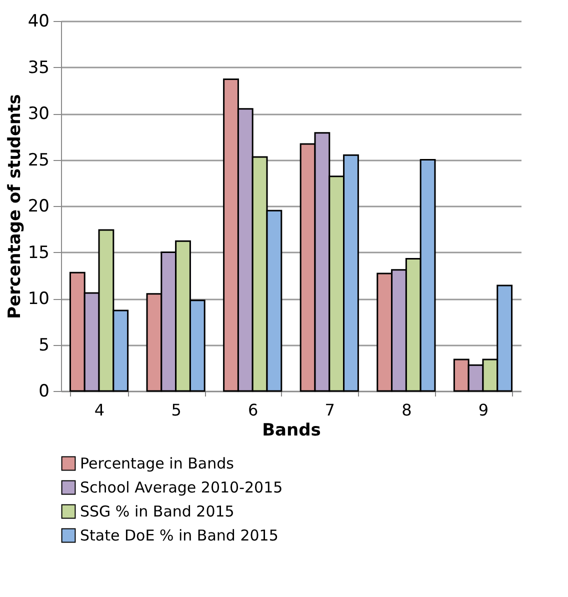  What do you see at coordinates (176, 410) in the screenshot?
I see `x-tick-label: 5` at bounding box center [176, 410].